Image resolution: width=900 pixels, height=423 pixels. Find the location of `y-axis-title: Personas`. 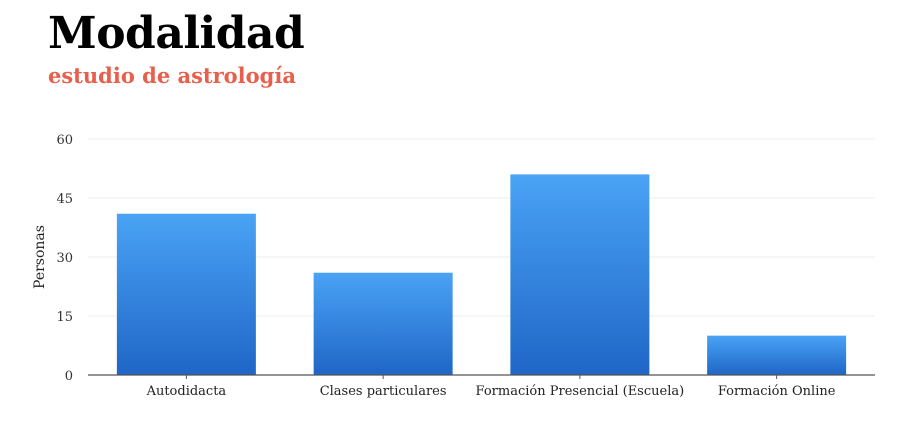

y-axis-title: Personas is located at coordinates (40, 257).